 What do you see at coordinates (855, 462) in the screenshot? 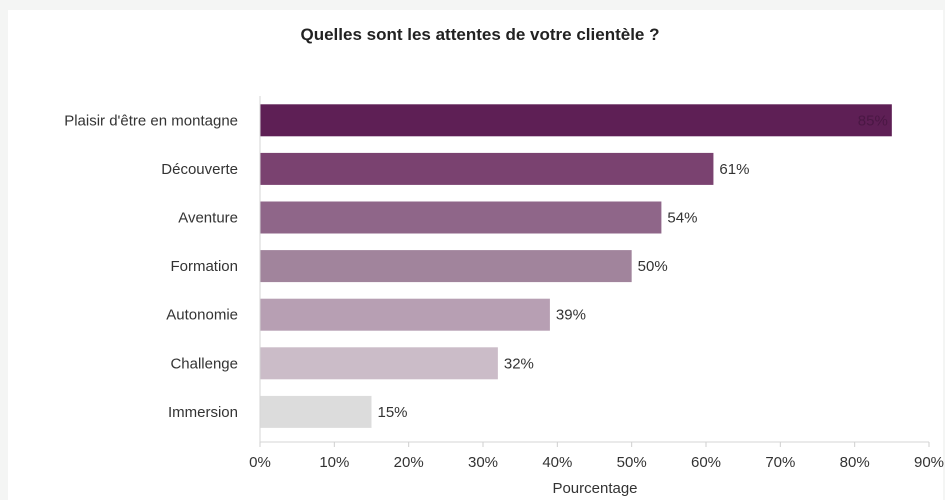
I see `x-tick-label: 80%` at bounding box center [855, 462].